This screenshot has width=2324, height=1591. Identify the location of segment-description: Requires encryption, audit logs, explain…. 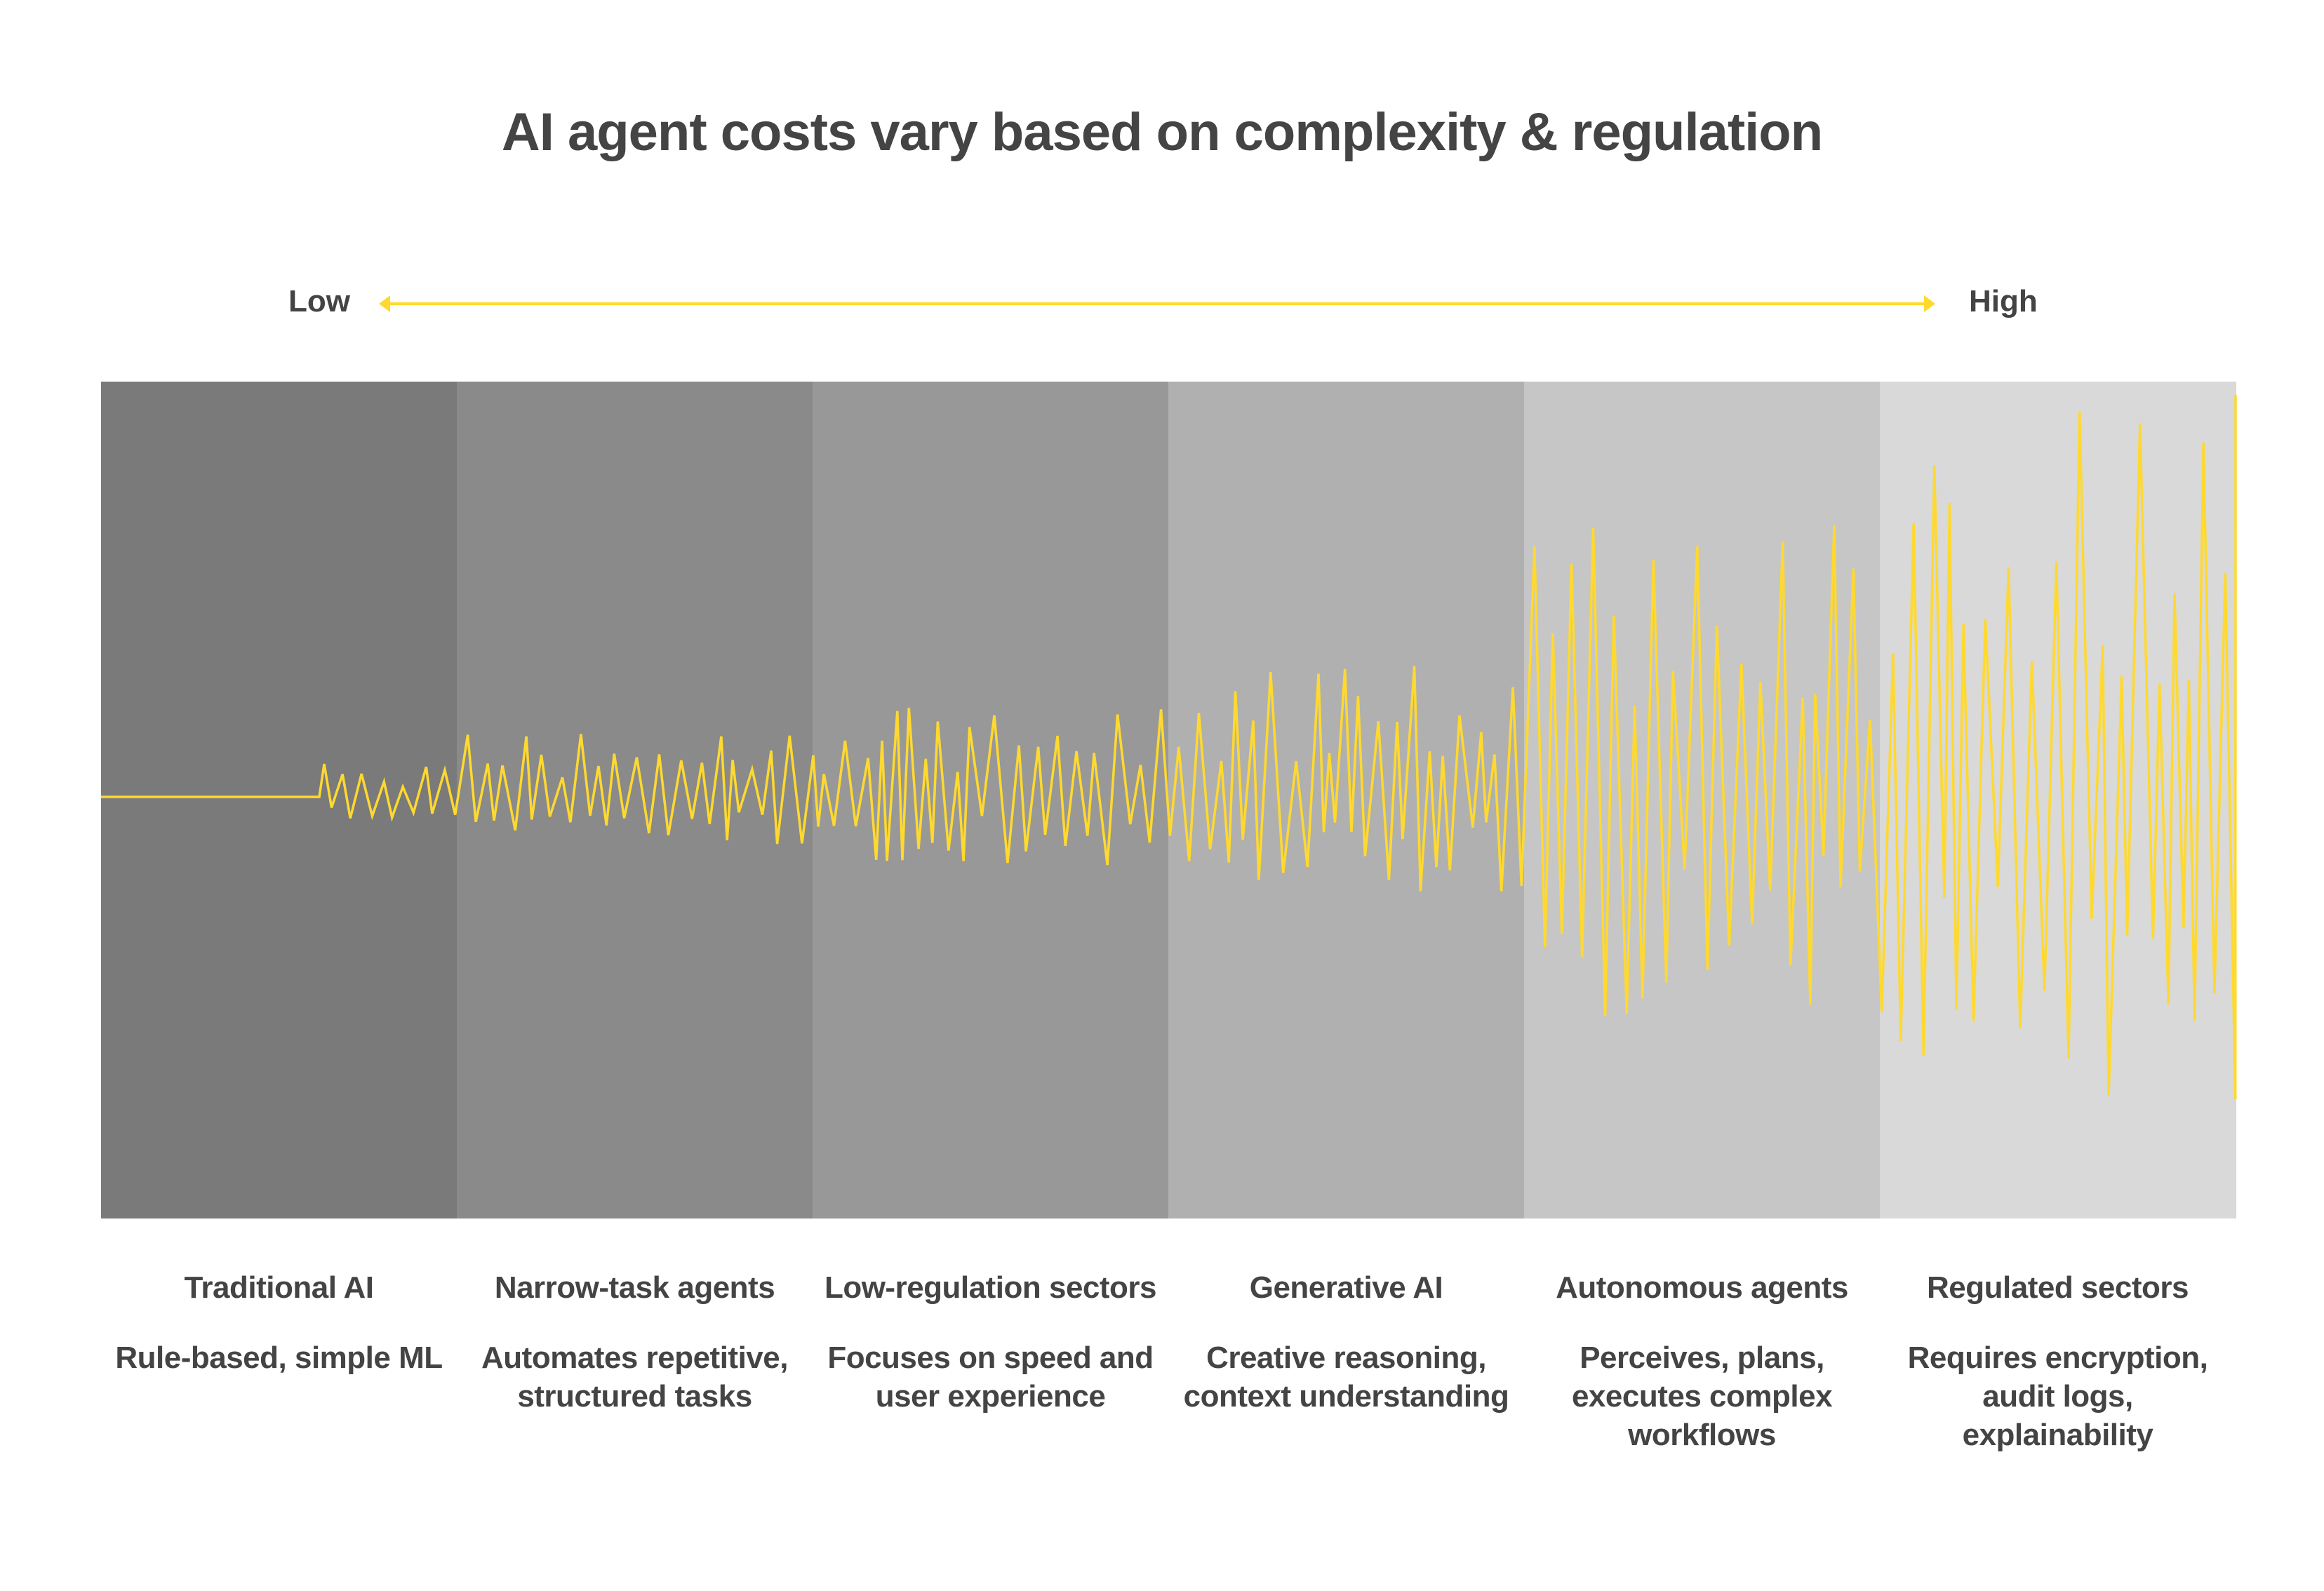
(2057, 1396).